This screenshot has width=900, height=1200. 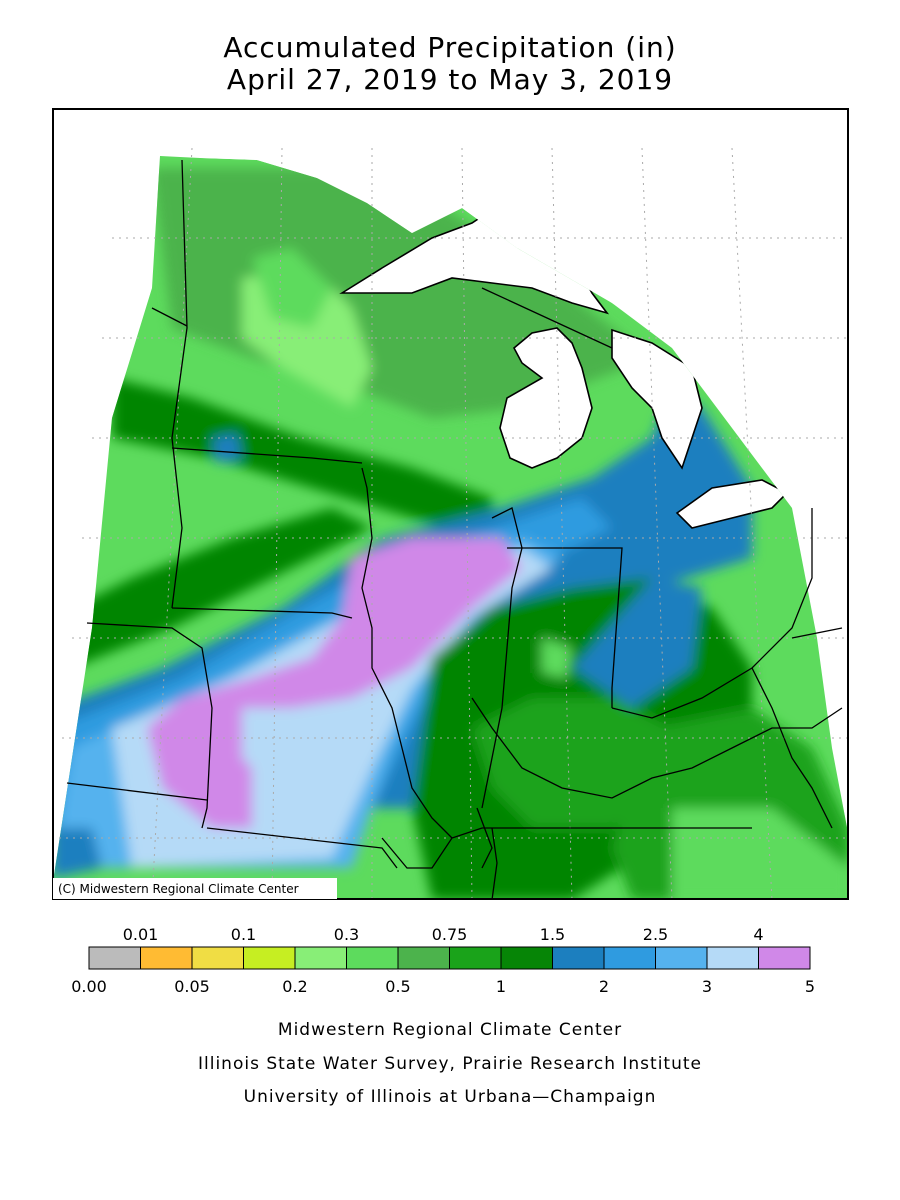 What do you see at coordinates (810, 986) in the screenshot?
I see `legend-bottom-label: 5` at bounding box center [810, 986].